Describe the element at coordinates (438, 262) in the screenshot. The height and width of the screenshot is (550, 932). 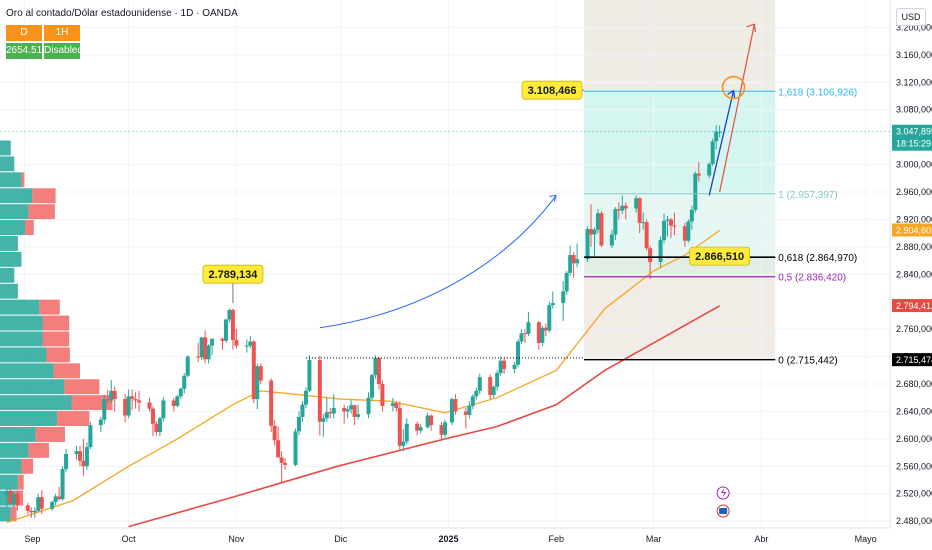
I see `curved-trend-arrow` at that location.